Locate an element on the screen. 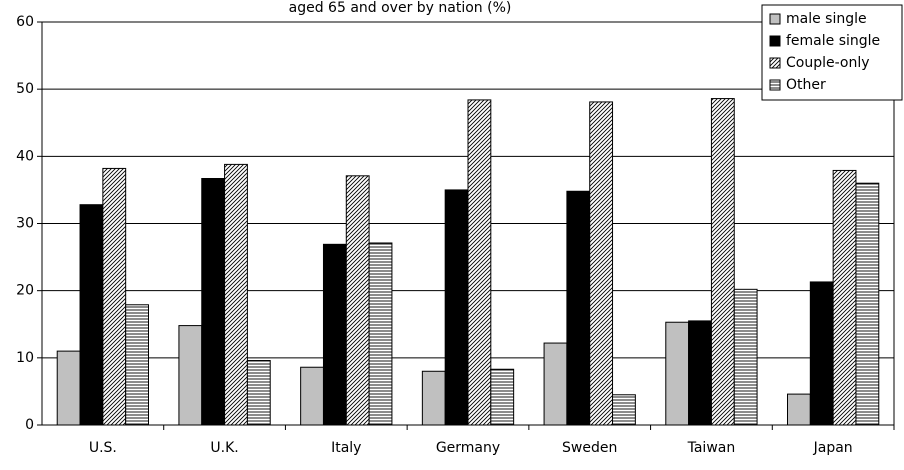  x-tick-label: Germany is located at coordinates (468, 448).